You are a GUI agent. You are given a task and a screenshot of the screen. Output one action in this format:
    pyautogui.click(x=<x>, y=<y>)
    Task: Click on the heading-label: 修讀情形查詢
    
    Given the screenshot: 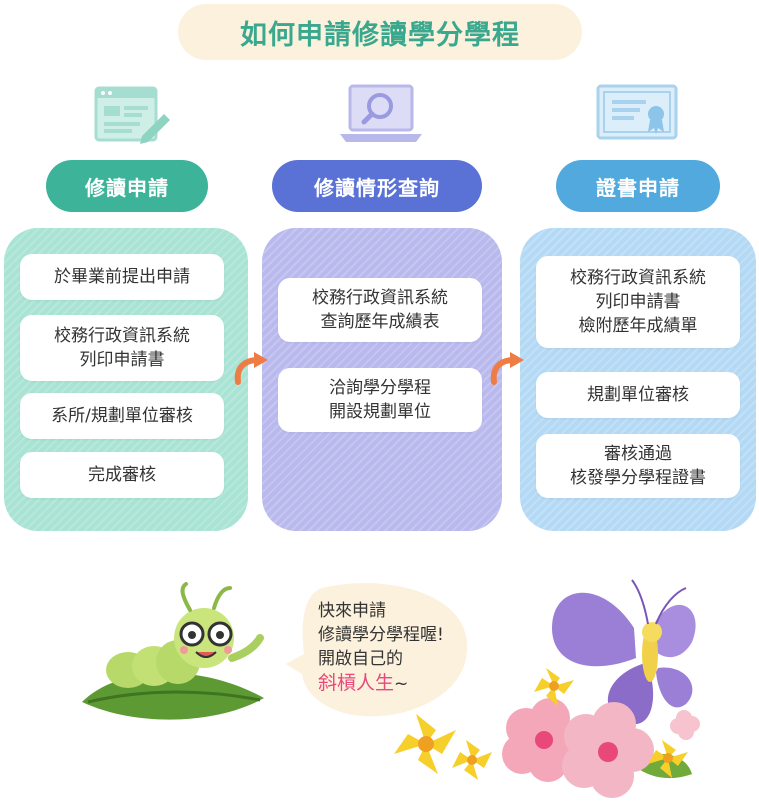 What is the action you would take?
    pyautogui.click(x=377, y=187)
    